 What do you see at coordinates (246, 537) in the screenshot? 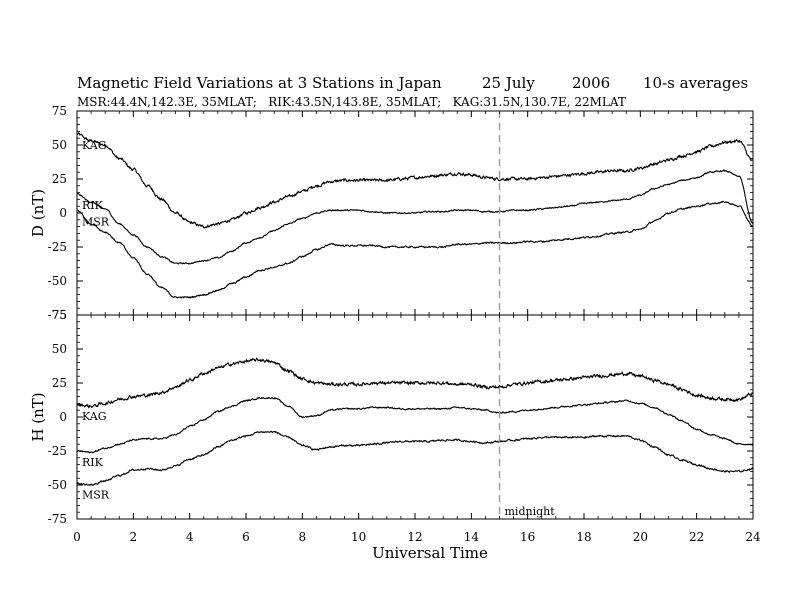
I see `x-tick-label: 6` at bounding box center [246, 537].